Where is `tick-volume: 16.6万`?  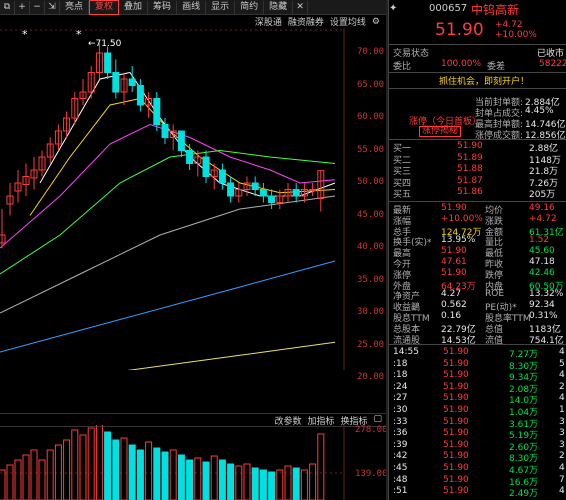
tick-volume: 16.6万 is located at coordinates (524, 482).